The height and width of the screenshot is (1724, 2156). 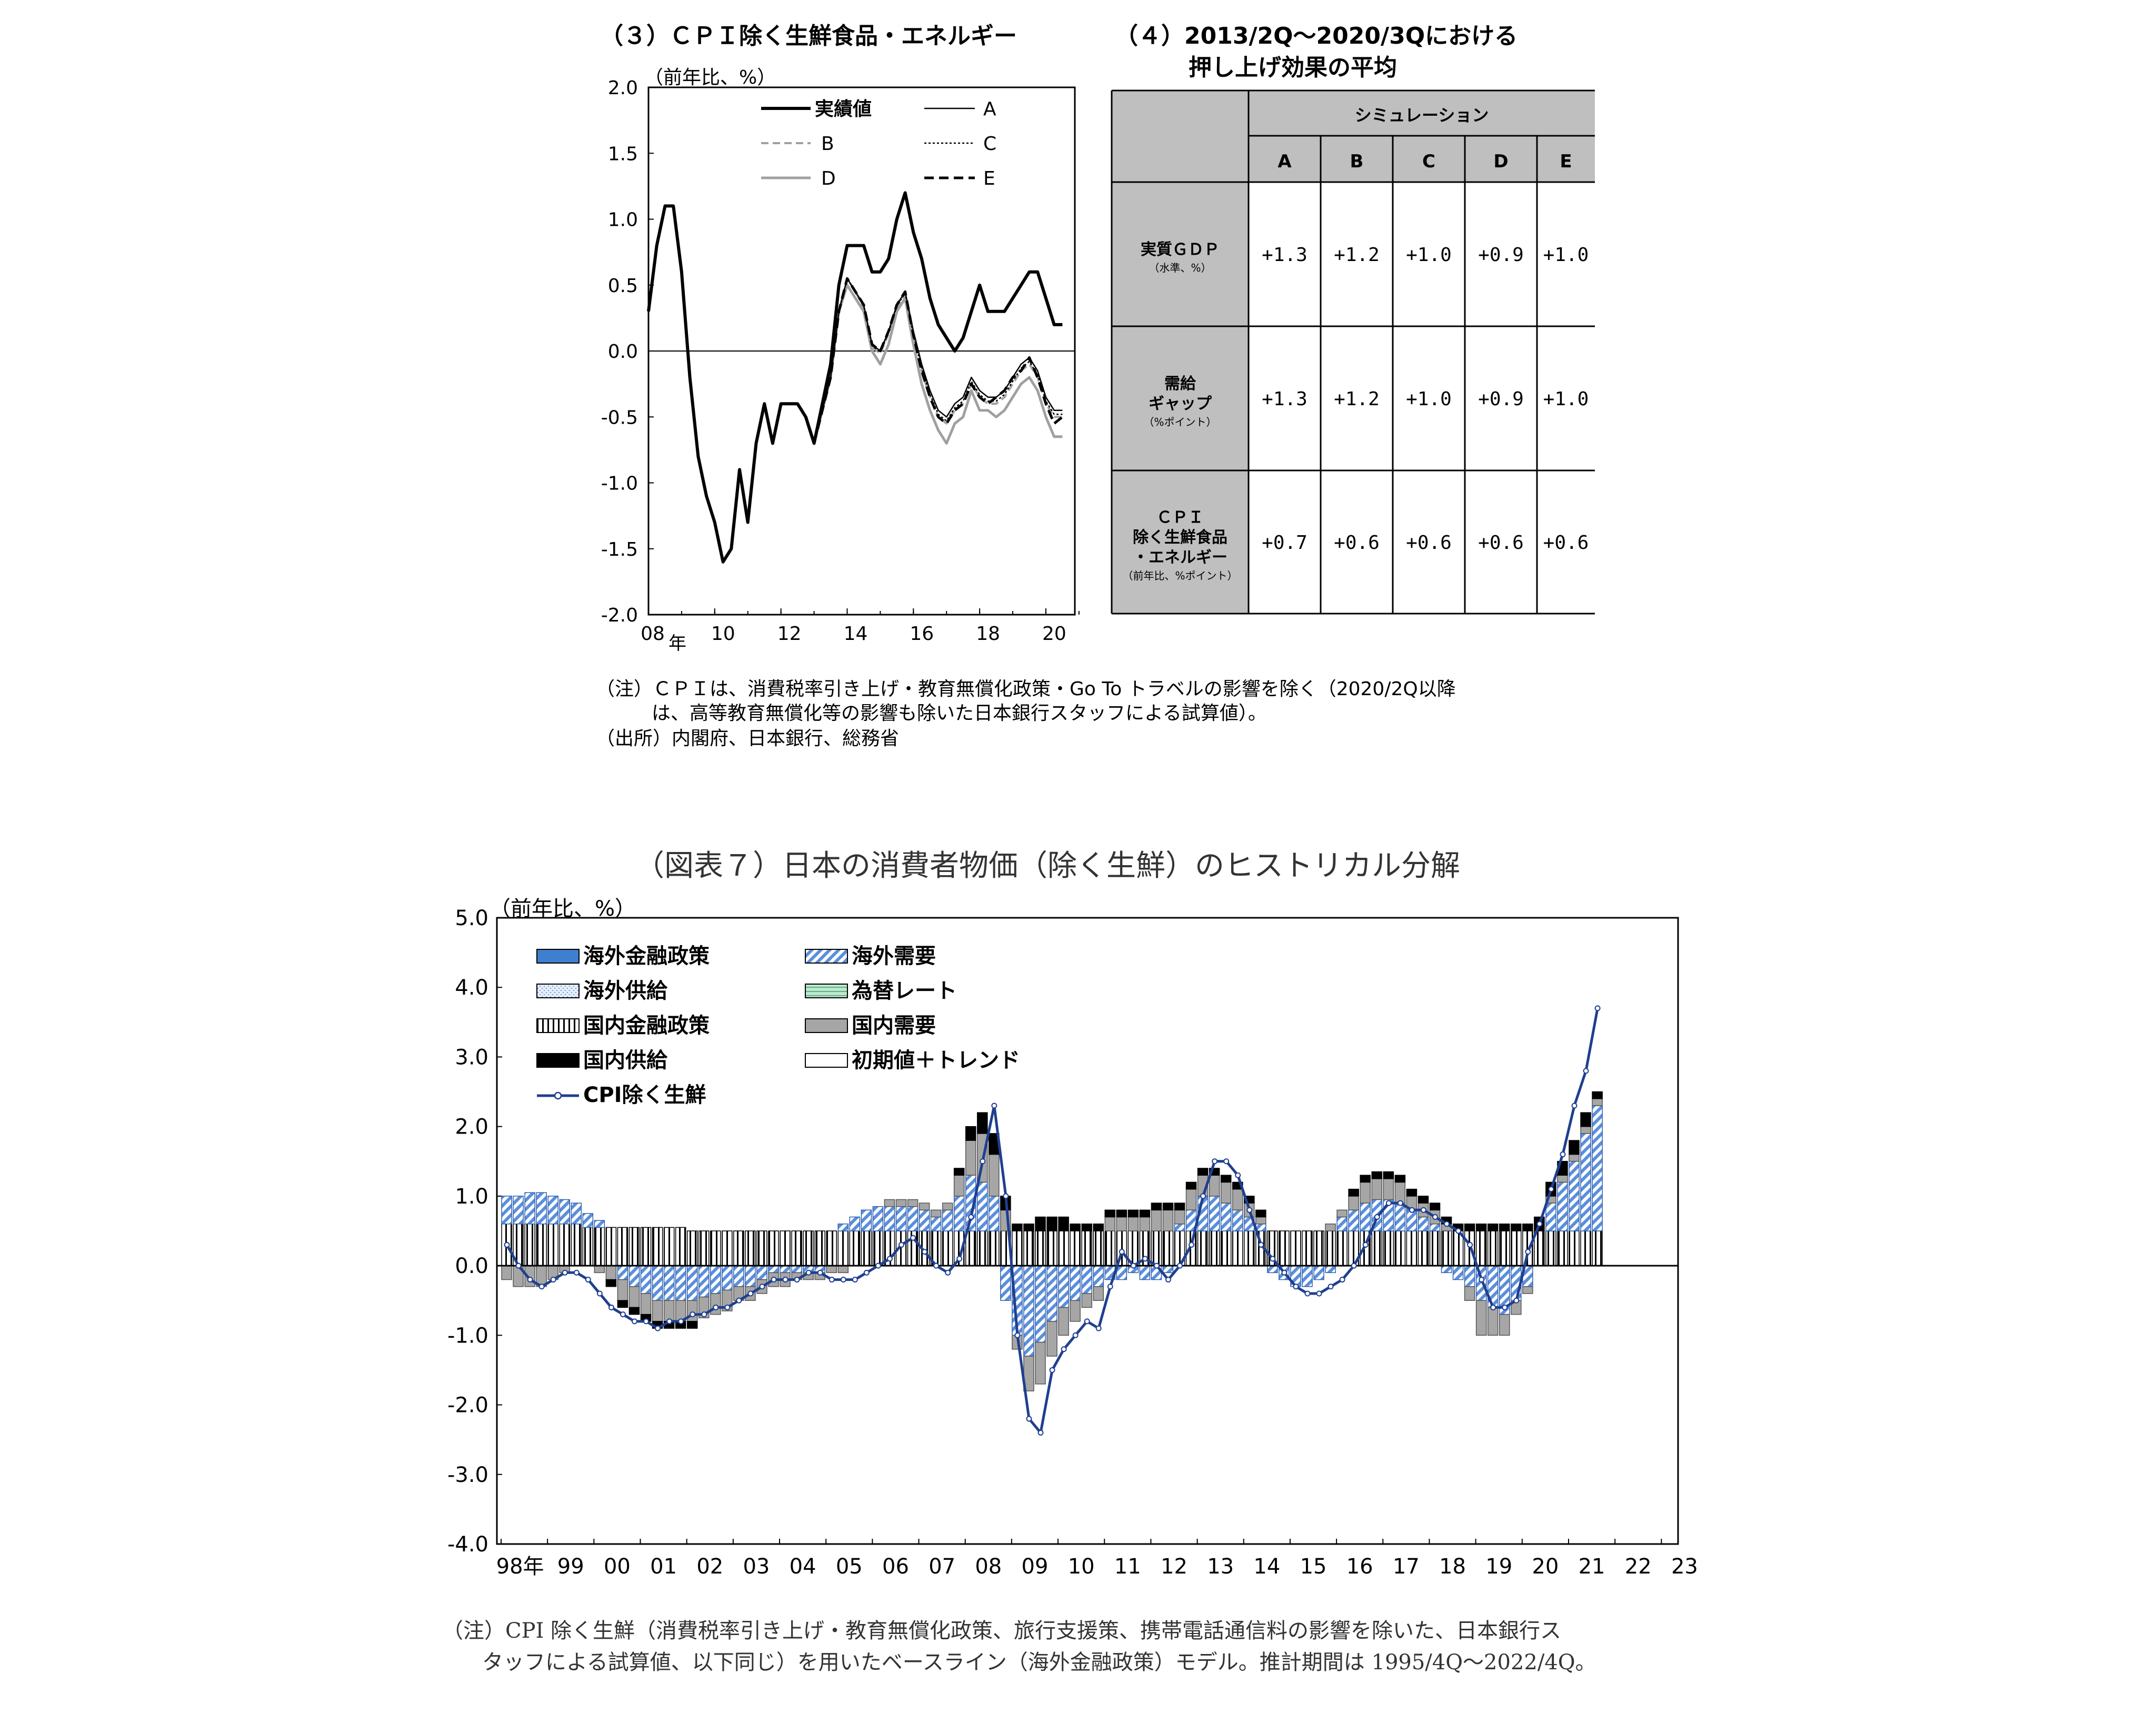 What do you see at coordinates (570, 1567) in the screenshot?
I see `bottom-x-tick-label: 99` at bounding box center [570, 1567].